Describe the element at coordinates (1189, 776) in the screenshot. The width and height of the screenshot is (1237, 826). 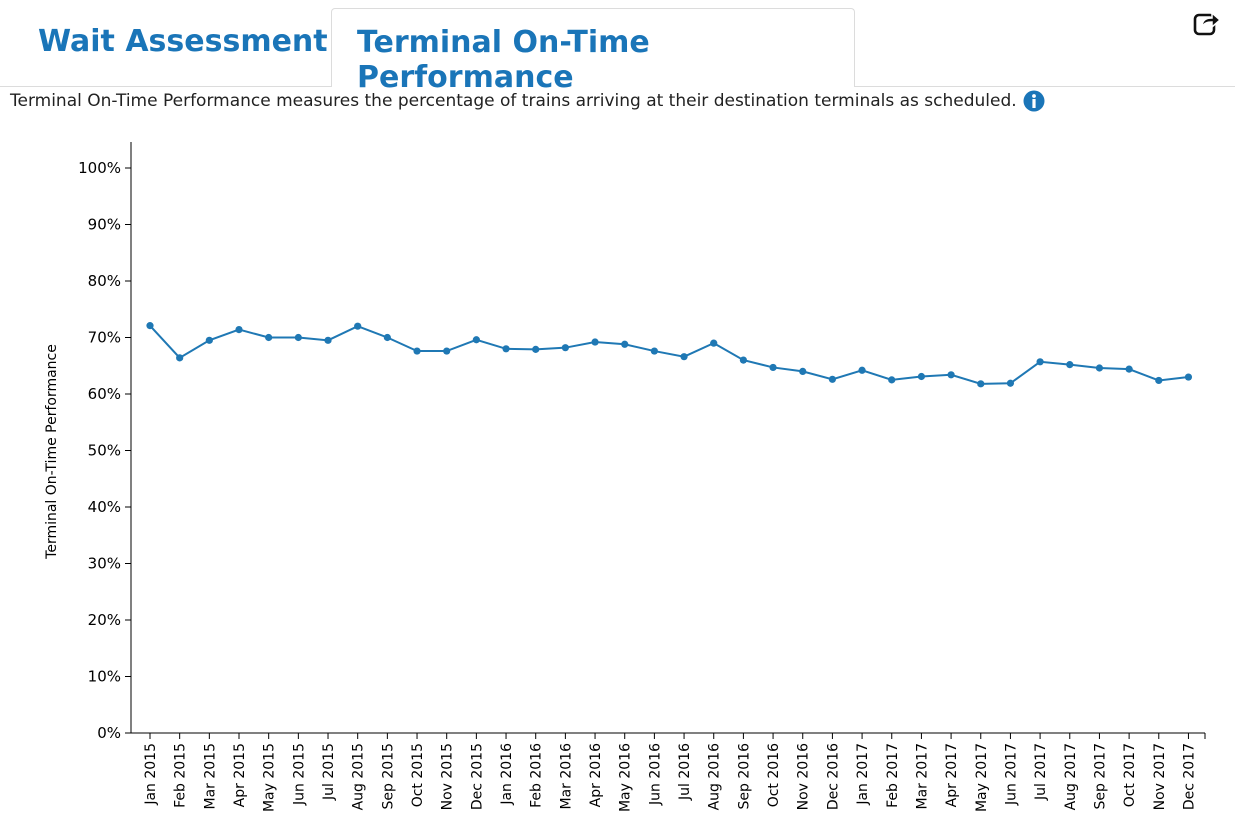
I see `x-tick-label: Dec 2017` at that location.